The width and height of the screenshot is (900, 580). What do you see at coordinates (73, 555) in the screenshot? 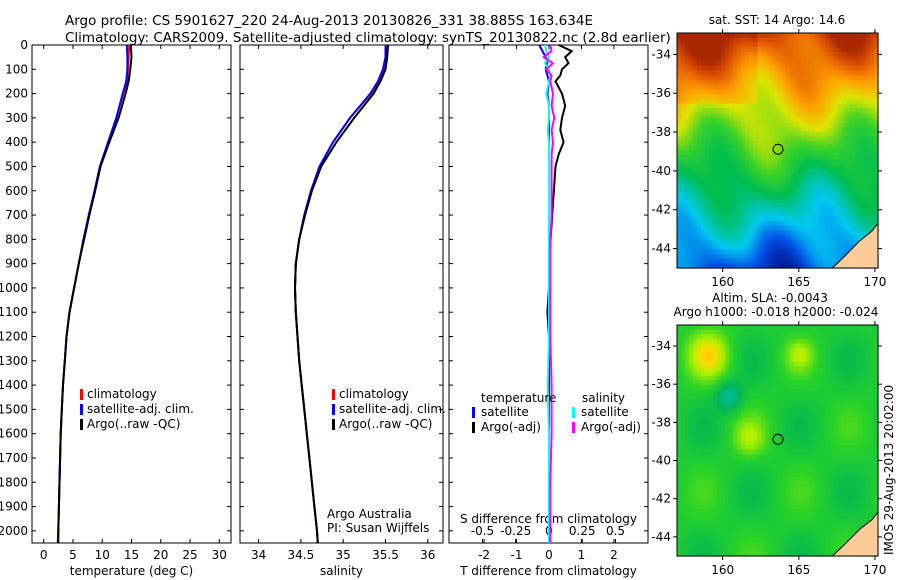
I see `x-tick-label: 5` at bounding box center [73, 555].